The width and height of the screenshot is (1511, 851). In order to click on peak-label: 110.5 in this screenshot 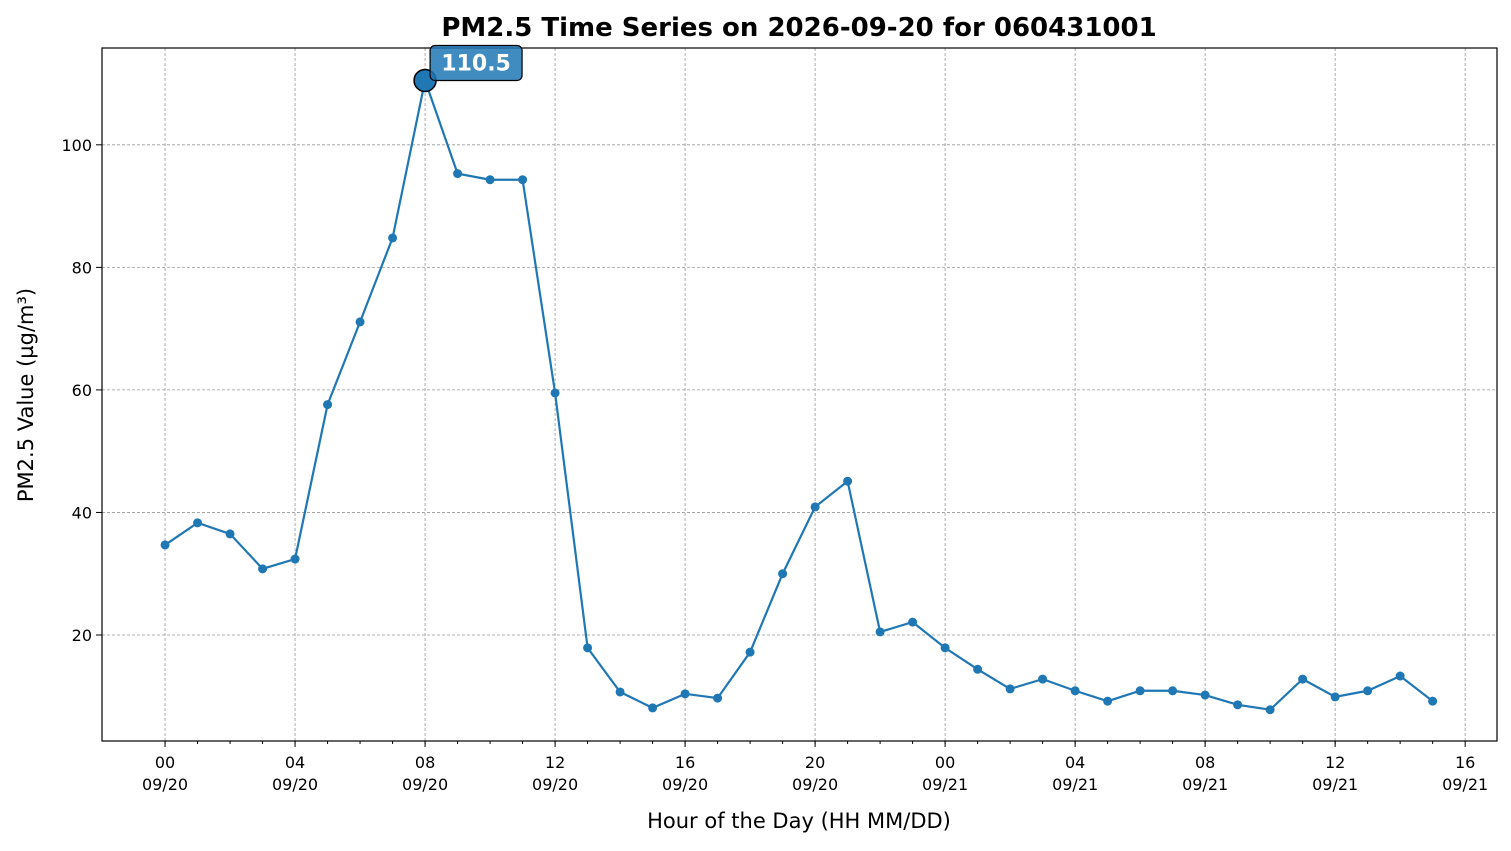, I will do `click(476, 63)`.